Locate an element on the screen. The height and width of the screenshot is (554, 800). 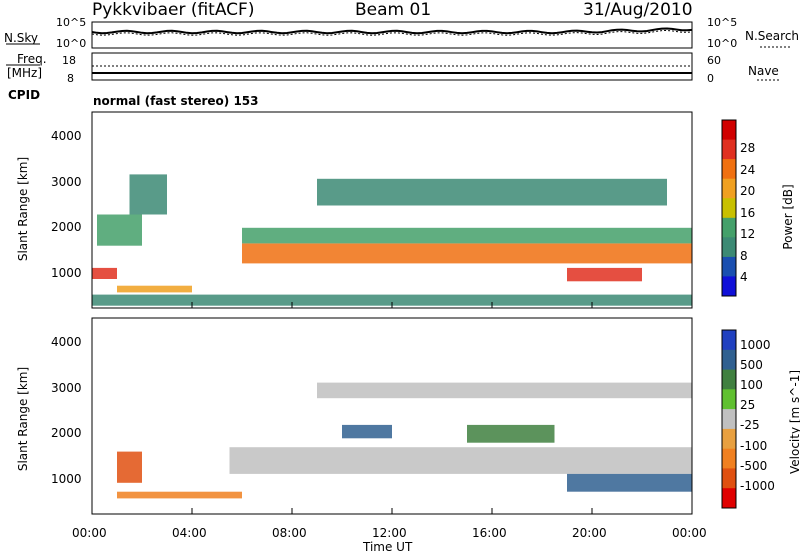
power-cbar-tick-4: 4 is located at coordinates (744, 277).